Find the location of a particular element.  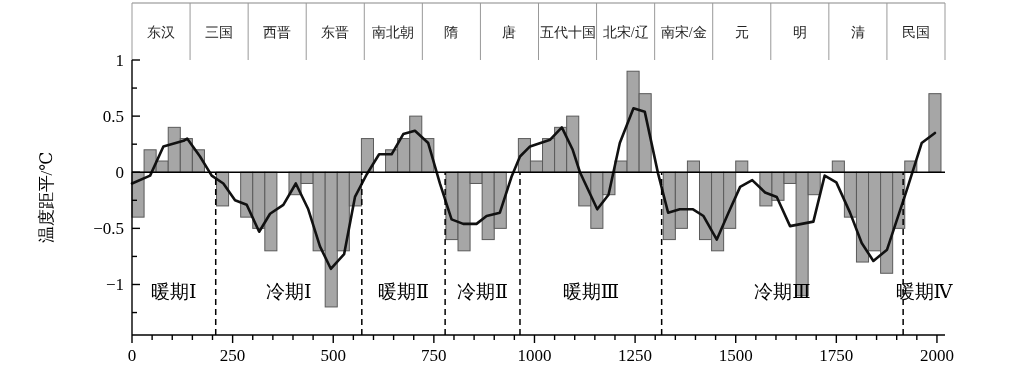

annotation: 暖期Ⅳ is located at coordinates (924, 291).